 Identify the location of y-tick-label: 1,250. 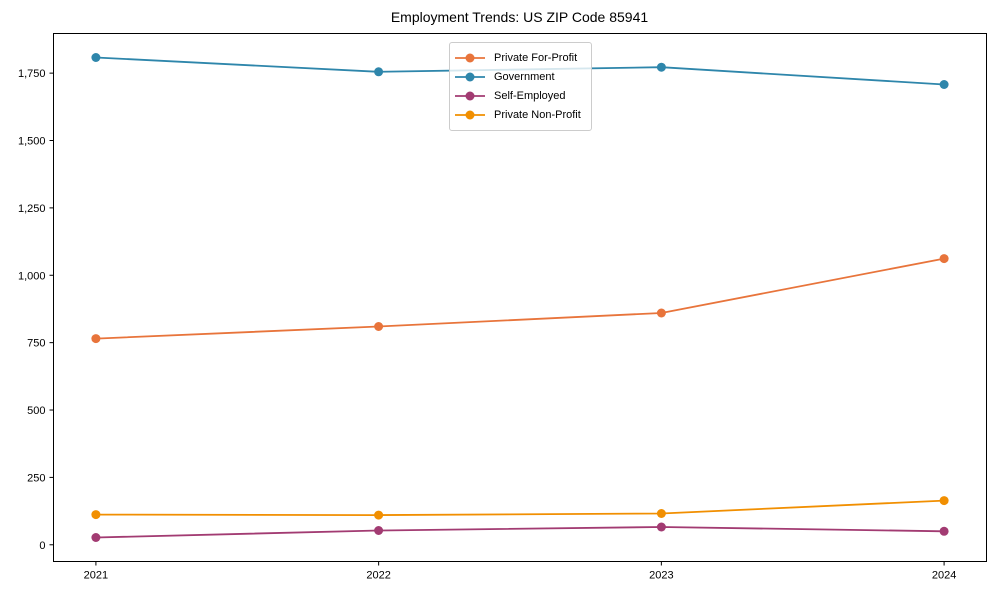
(32, 209).